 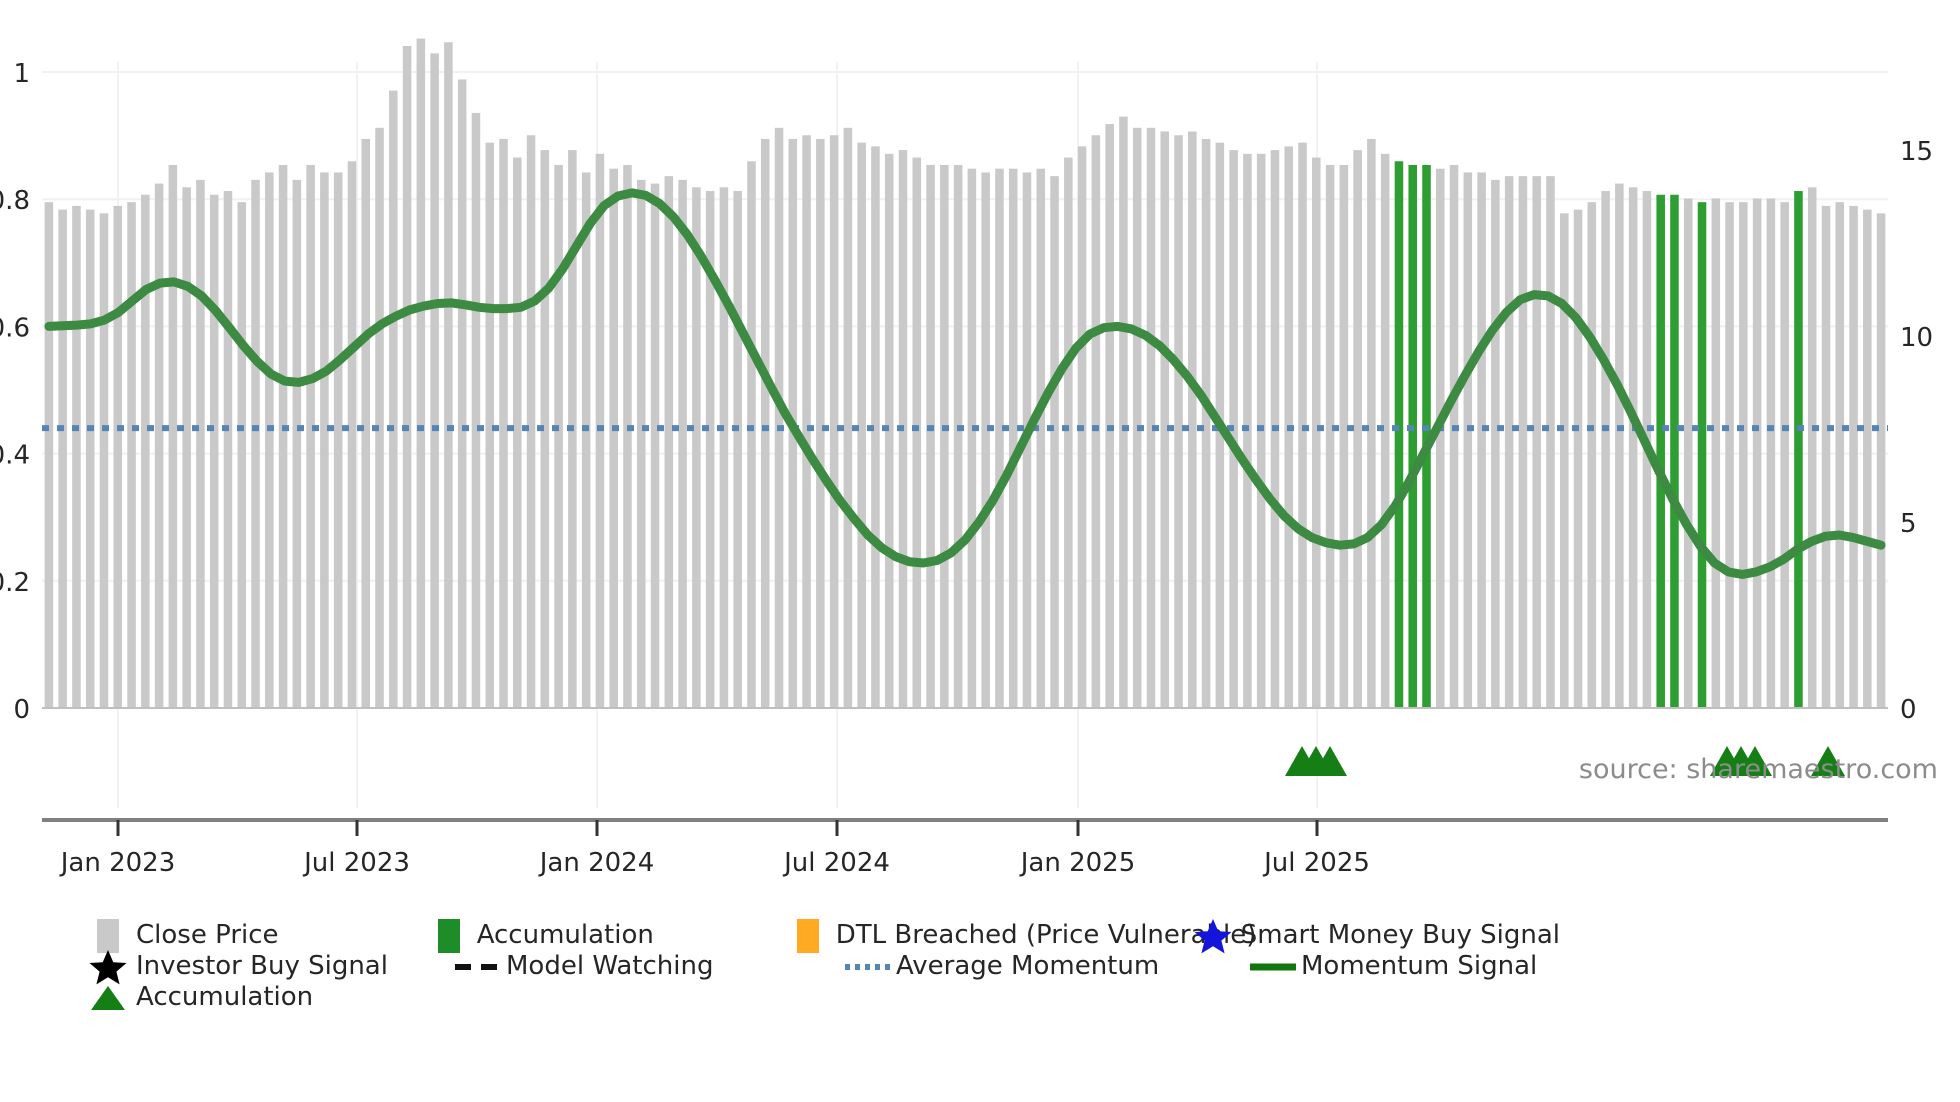 What do you see at coordinates (1316, 863) in the screenshot?
I see `x-tick-label: Jul 2025` at bounding box center [1316, 863].